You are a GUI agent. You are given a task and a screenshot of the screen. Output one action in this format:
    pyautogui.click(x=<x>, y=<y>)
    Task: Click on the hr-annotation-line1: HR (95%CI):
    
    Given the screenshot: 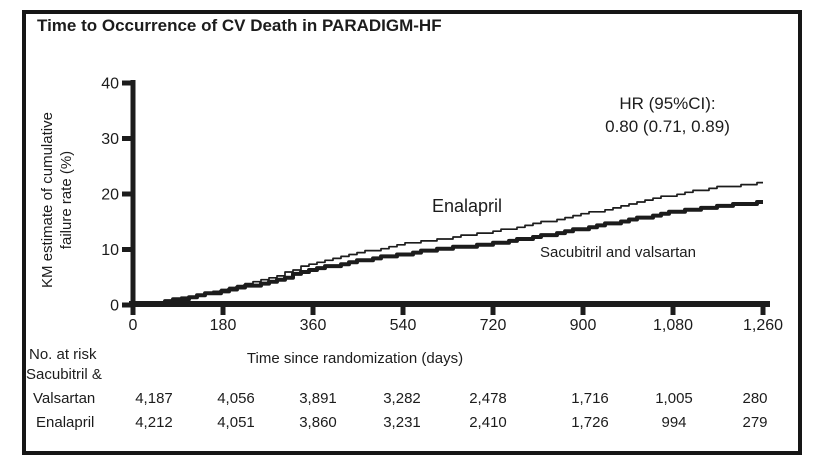 What is the action you would take?
    pyautogui.click(x=667, y=103)
    